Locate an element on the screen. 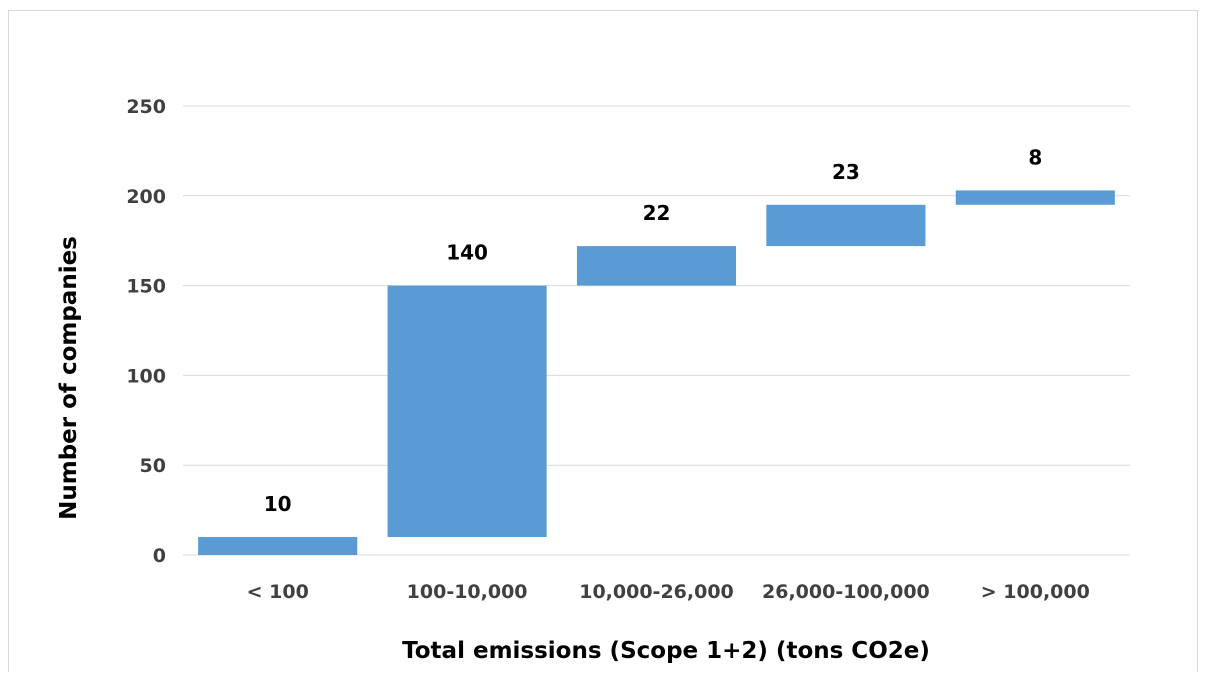 Image resolution: width=1207 pixels, height=675 pixels. y-tick-label: 0 is located at coordinates (159, 556).